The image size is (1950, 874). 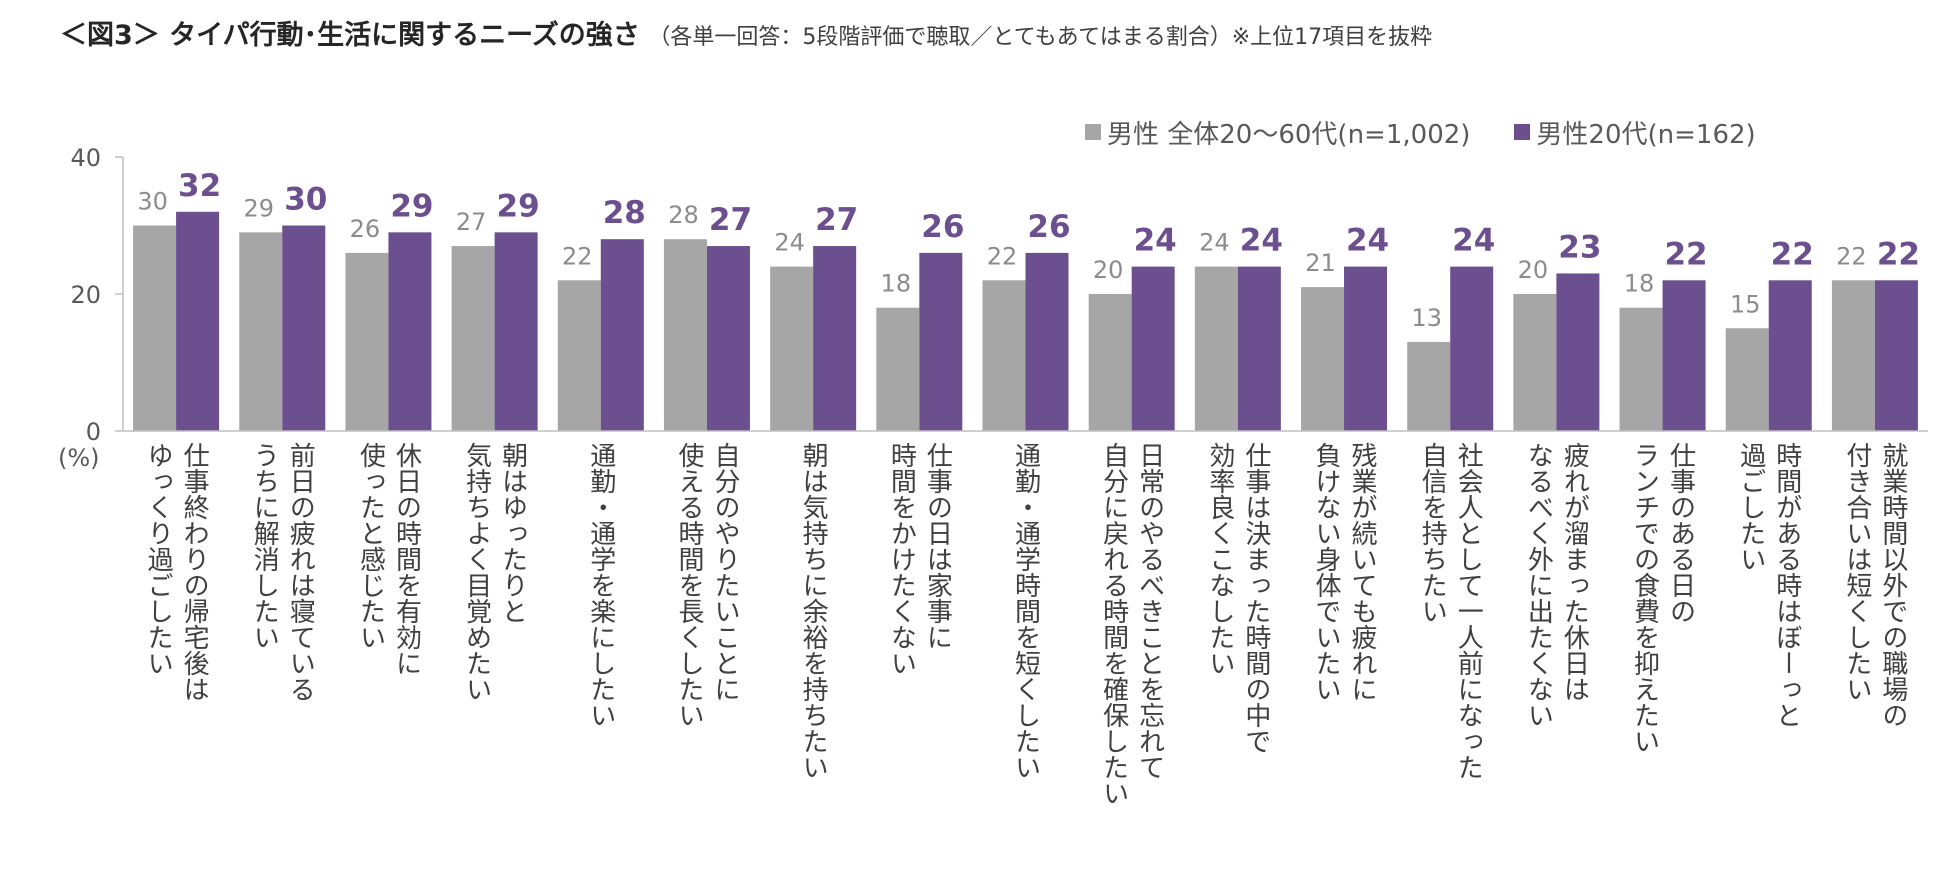 What do you see at coordinates (1750, 507) in the screenshot?
I see `category-label-line: 過ごしたい` at bounding box center [1750, 507].